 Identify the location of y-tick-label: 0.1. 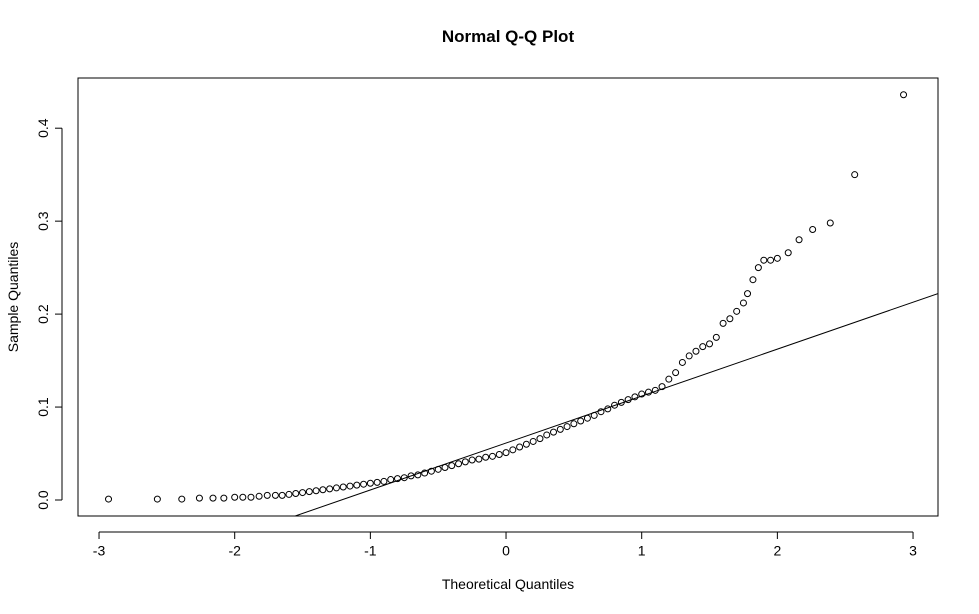
(43, 407).